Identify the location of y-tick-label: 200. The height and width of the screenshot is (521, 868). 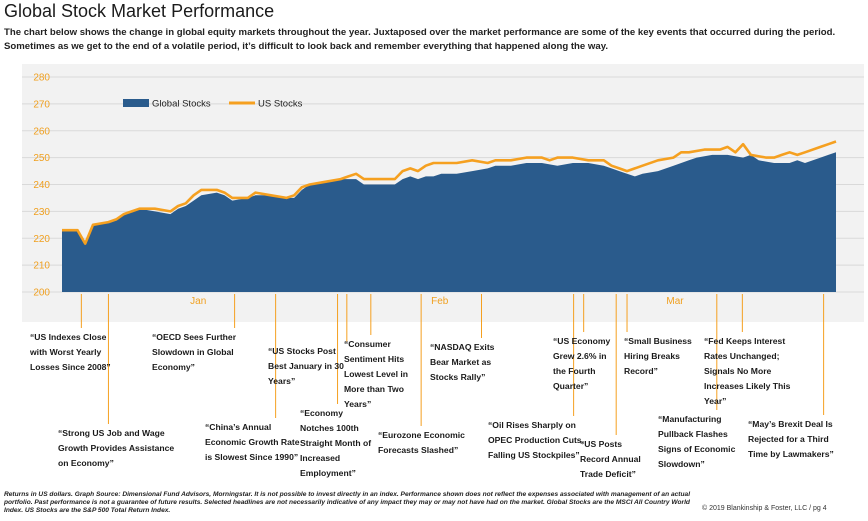
(41, 293).